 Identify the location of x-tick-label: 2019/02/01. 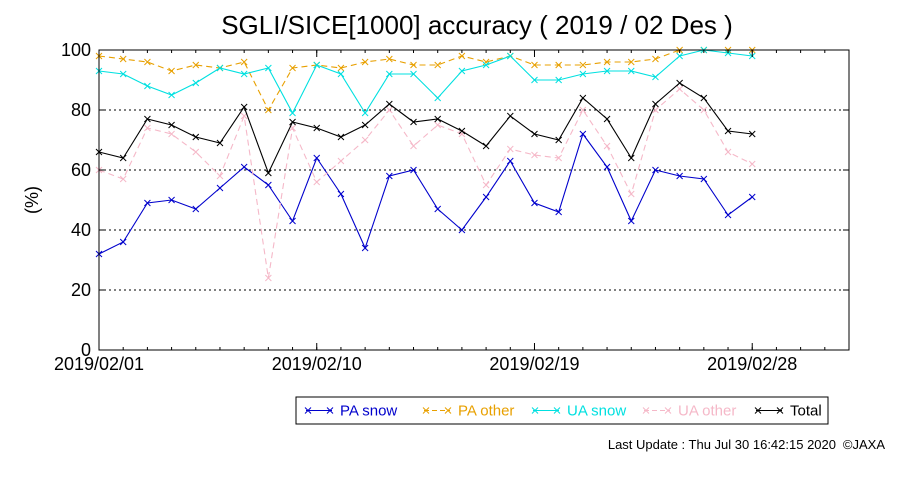
(99, 364).